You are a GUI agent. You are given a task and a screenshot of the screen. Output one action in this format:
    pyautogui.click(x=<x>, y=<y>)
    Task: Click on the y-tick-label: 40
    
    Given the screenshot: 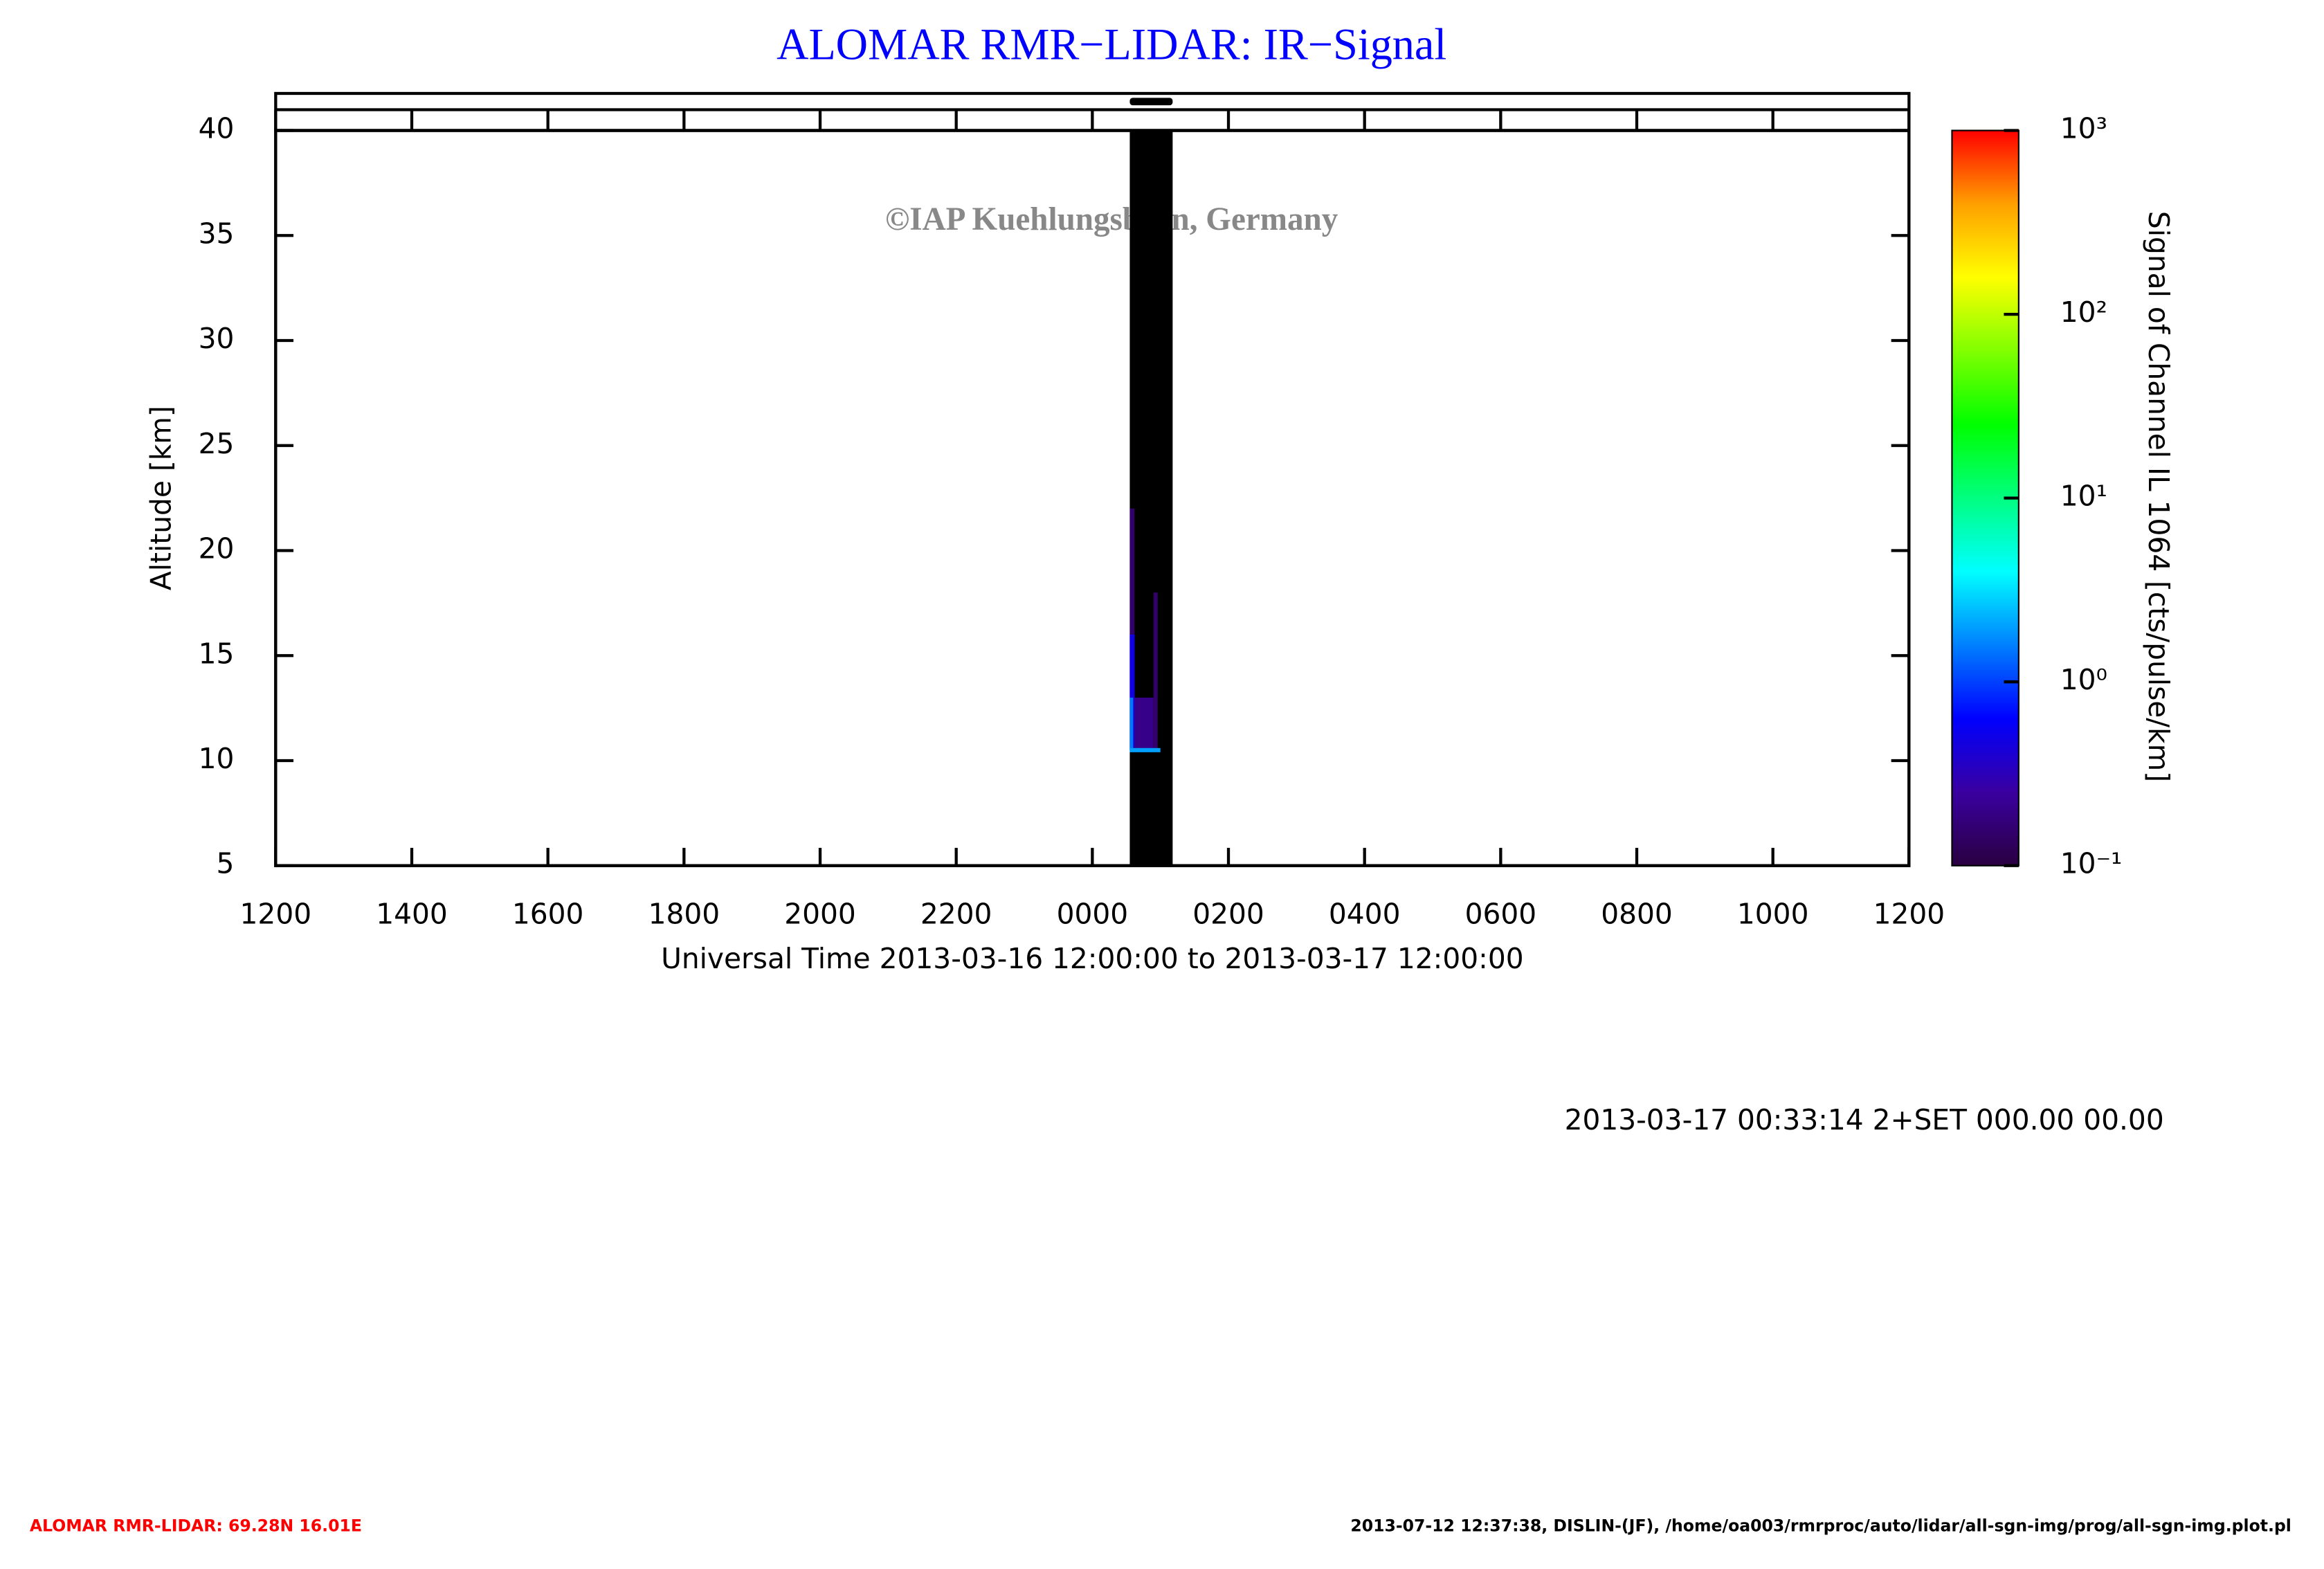 What is the action you would take?
    pyautogui.click(x=217, y=128)
    